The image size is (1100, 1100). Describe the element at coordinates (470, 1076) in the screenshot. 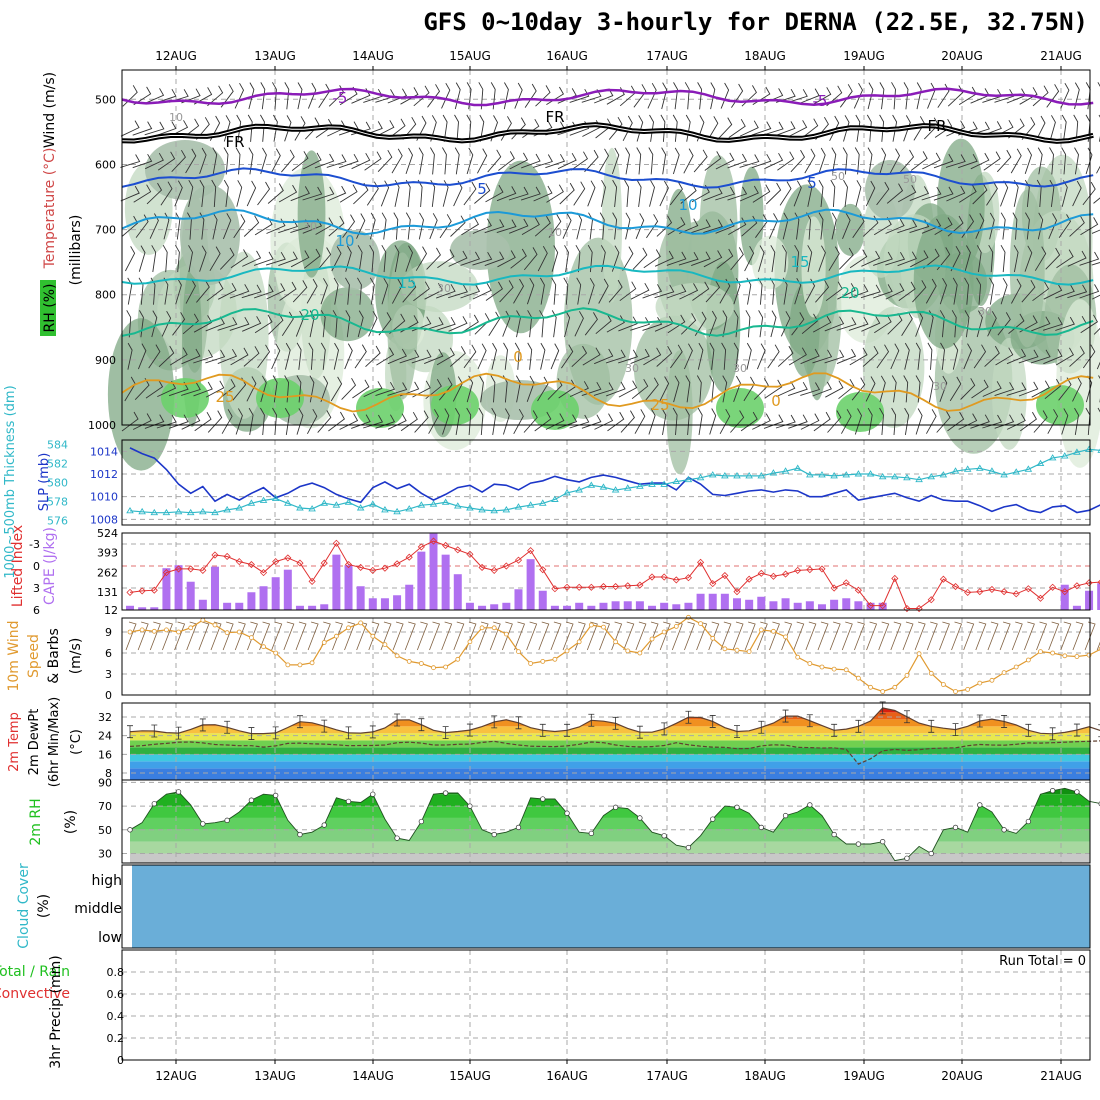

I see `date-label-bottom: 15AUG` at that location.